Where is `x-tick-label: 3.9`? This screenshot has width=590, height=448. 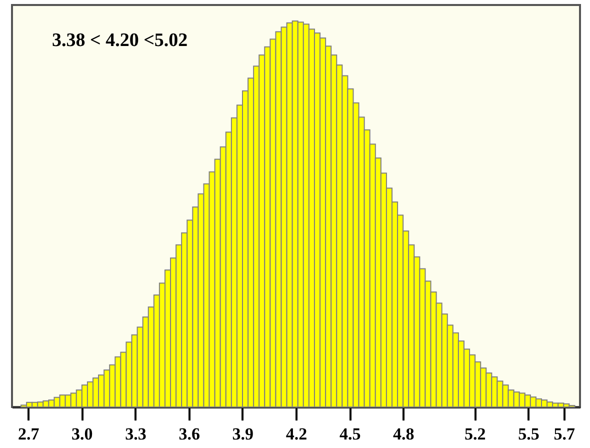
x-tick-label: 3.9 is located at coordinates (243, 434).